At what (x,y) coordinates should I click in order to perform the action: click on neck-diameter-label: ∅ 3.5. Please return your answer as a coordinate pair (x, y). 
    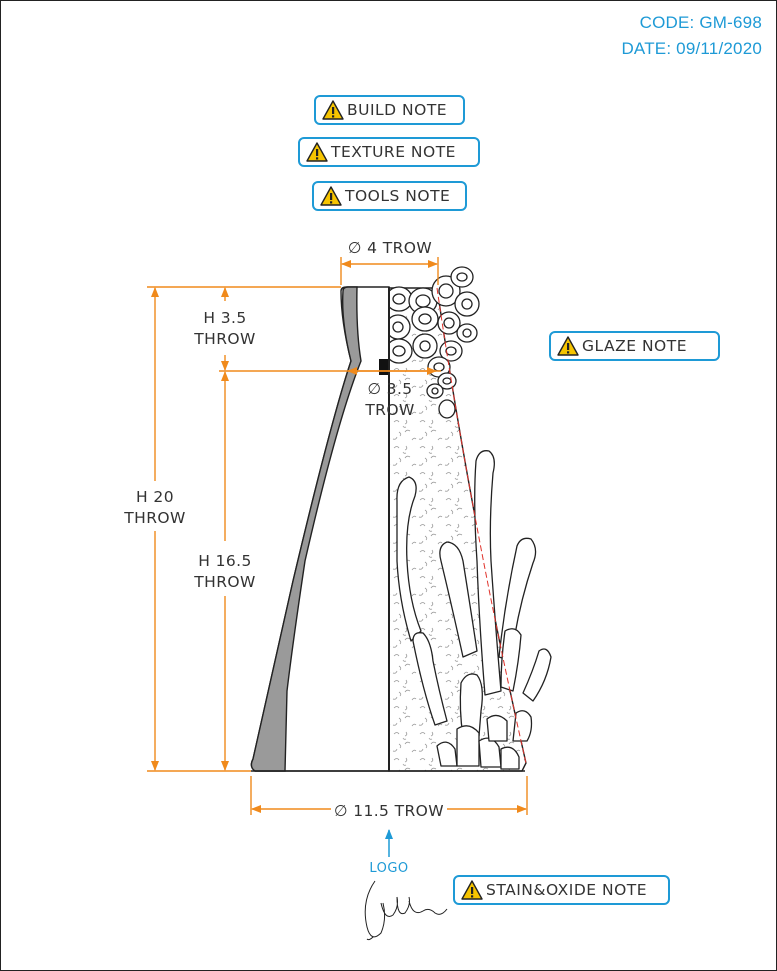
    Looking at the image, I should click on (389, 389).